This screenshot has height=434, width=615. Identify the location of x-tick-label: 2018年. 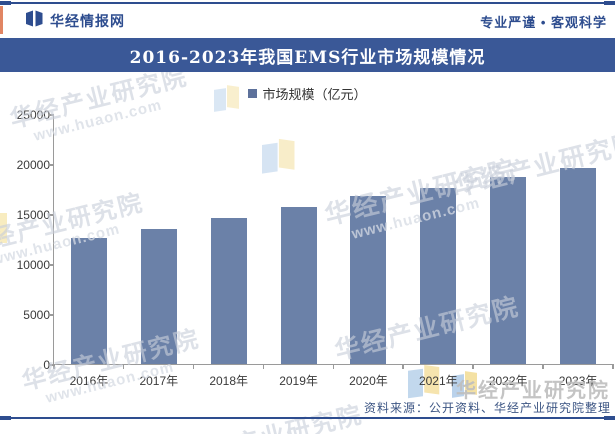
(229, 381).